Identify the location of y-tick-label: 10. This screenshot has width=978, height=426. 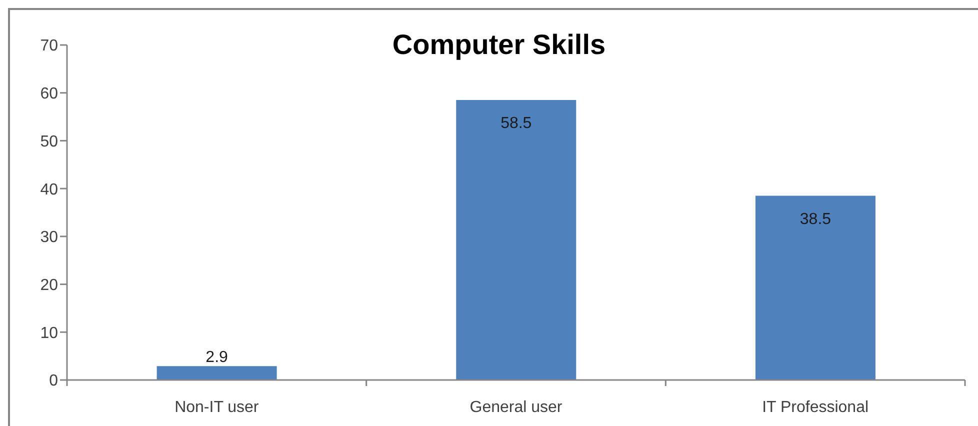
(49, 333).